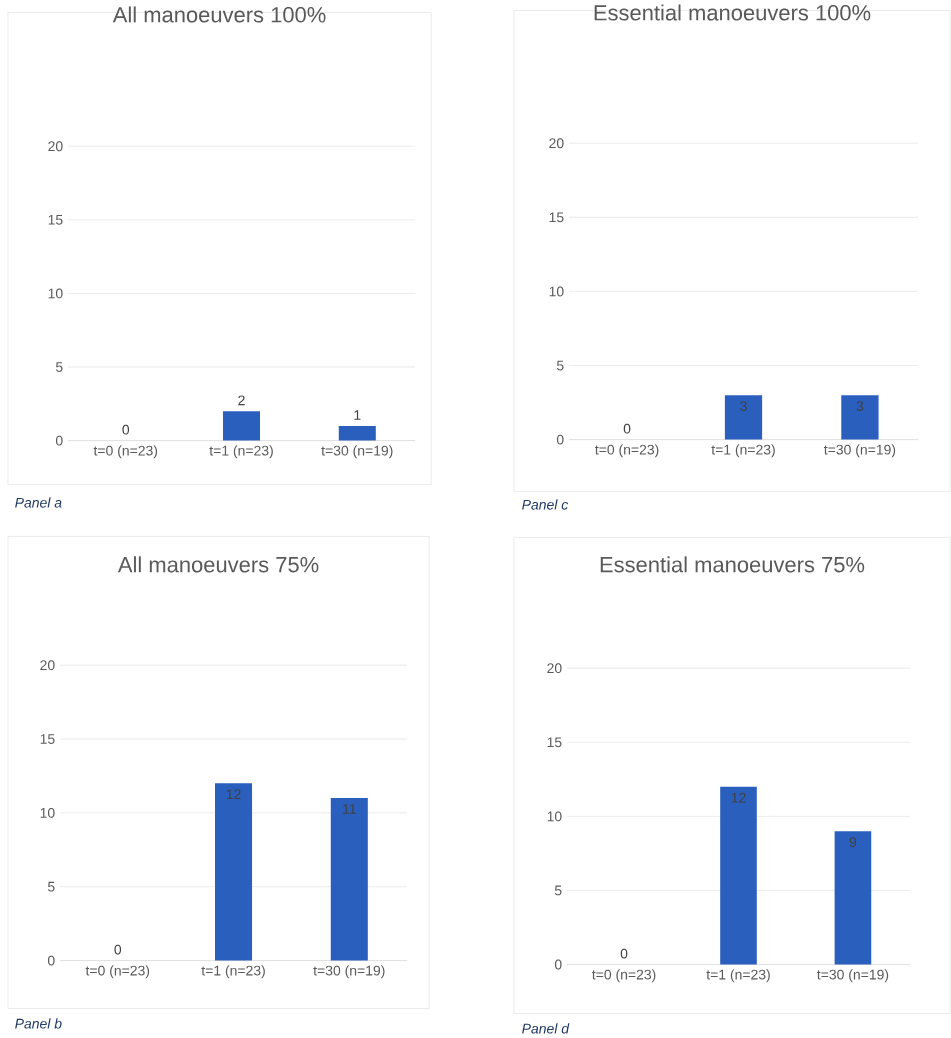  I want to click on chart-title: Essential manoeuvers 100%, so click(732, 12).